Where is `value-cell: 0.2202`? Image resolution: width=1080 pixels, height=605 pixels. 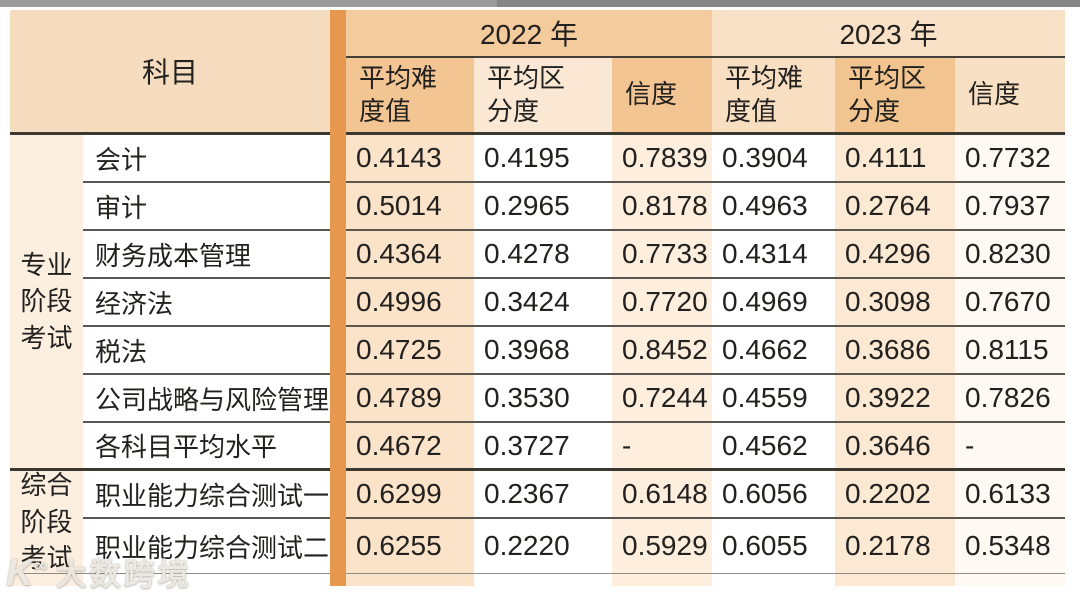
value-cell: 0.2202 is located at coordinates (895, 495).